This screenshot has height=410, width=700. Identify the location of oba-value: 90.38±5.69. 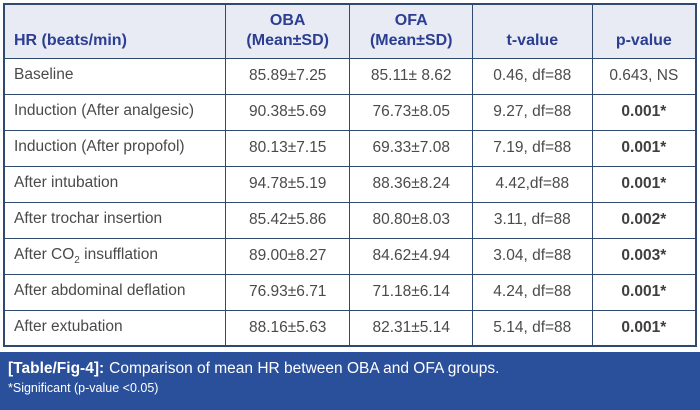
(287, 112).